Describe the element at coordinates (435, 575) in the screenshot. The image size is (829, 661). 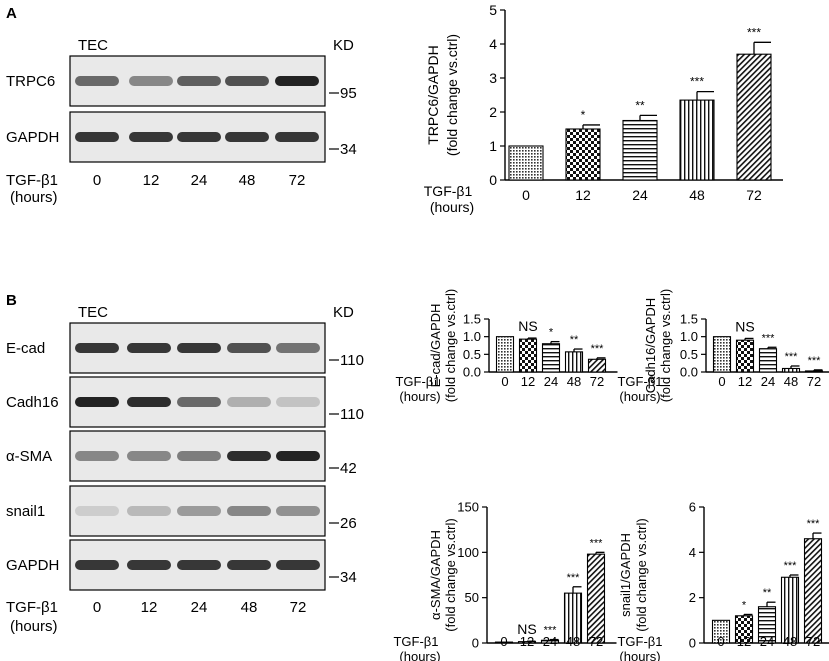
I see `y-axis-label: α-SMA/GAPDH` at that location.